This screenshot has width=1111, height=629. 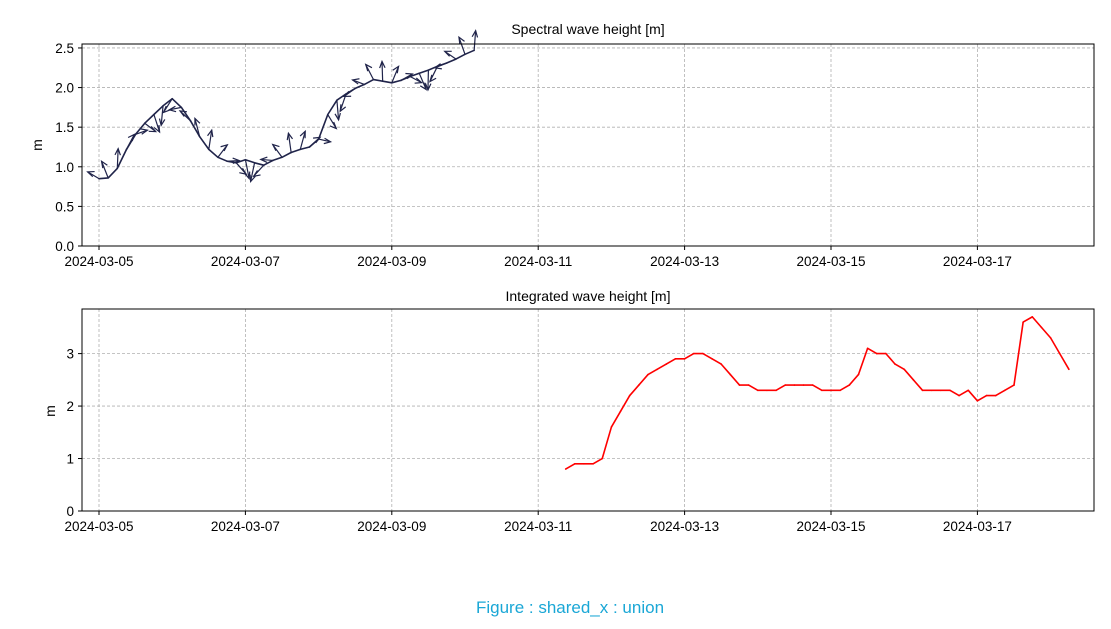 What do you see at coordinates (70, 354) in the screenshot?
I see `y-tick-label: 3` at bounding box center [70, 354].